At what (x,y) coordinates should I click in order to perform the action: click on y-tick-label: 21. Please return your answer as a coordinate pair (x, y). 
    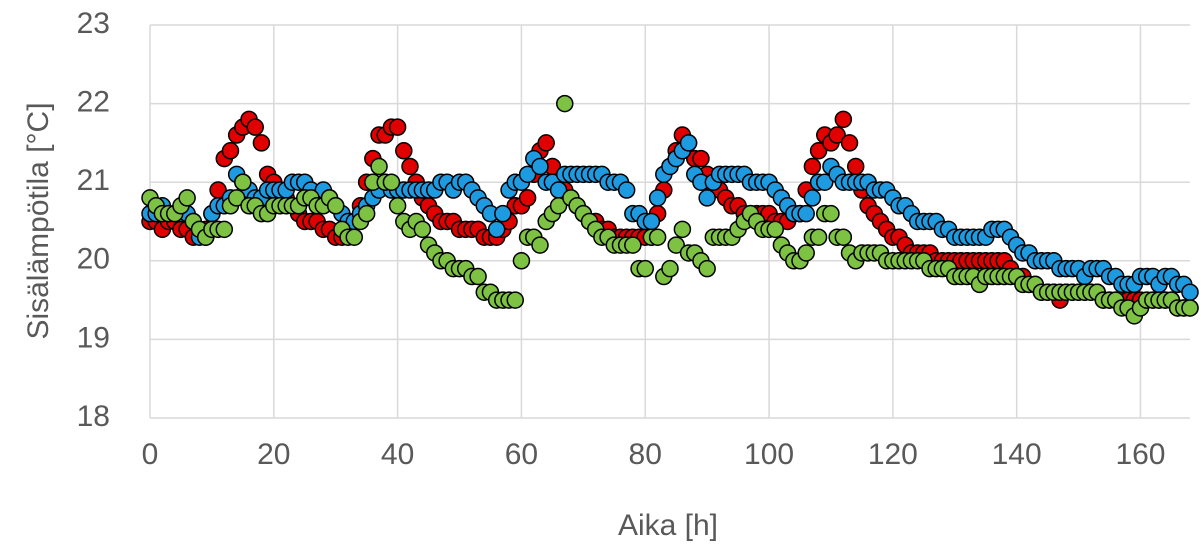
    Looking at the image, I should click on (93, 180).